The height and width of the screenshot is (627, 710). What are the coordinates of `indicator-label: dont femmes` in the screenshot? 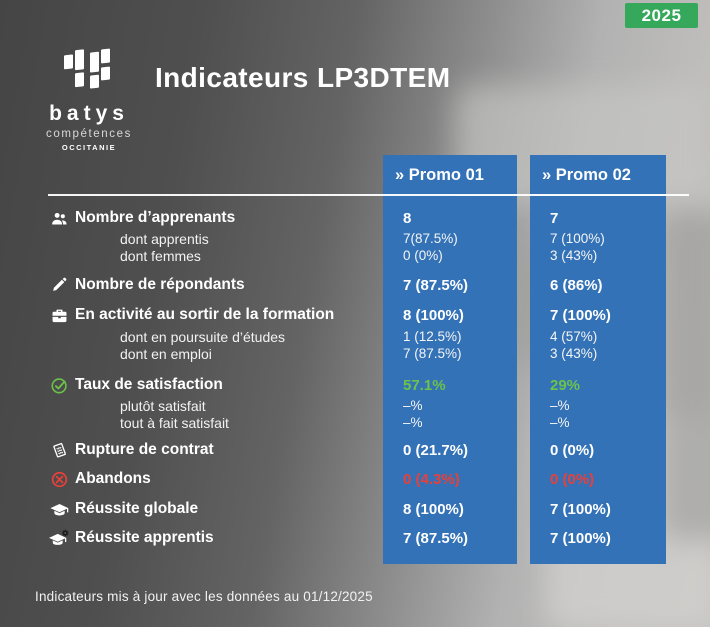 It's located at (160, 255).